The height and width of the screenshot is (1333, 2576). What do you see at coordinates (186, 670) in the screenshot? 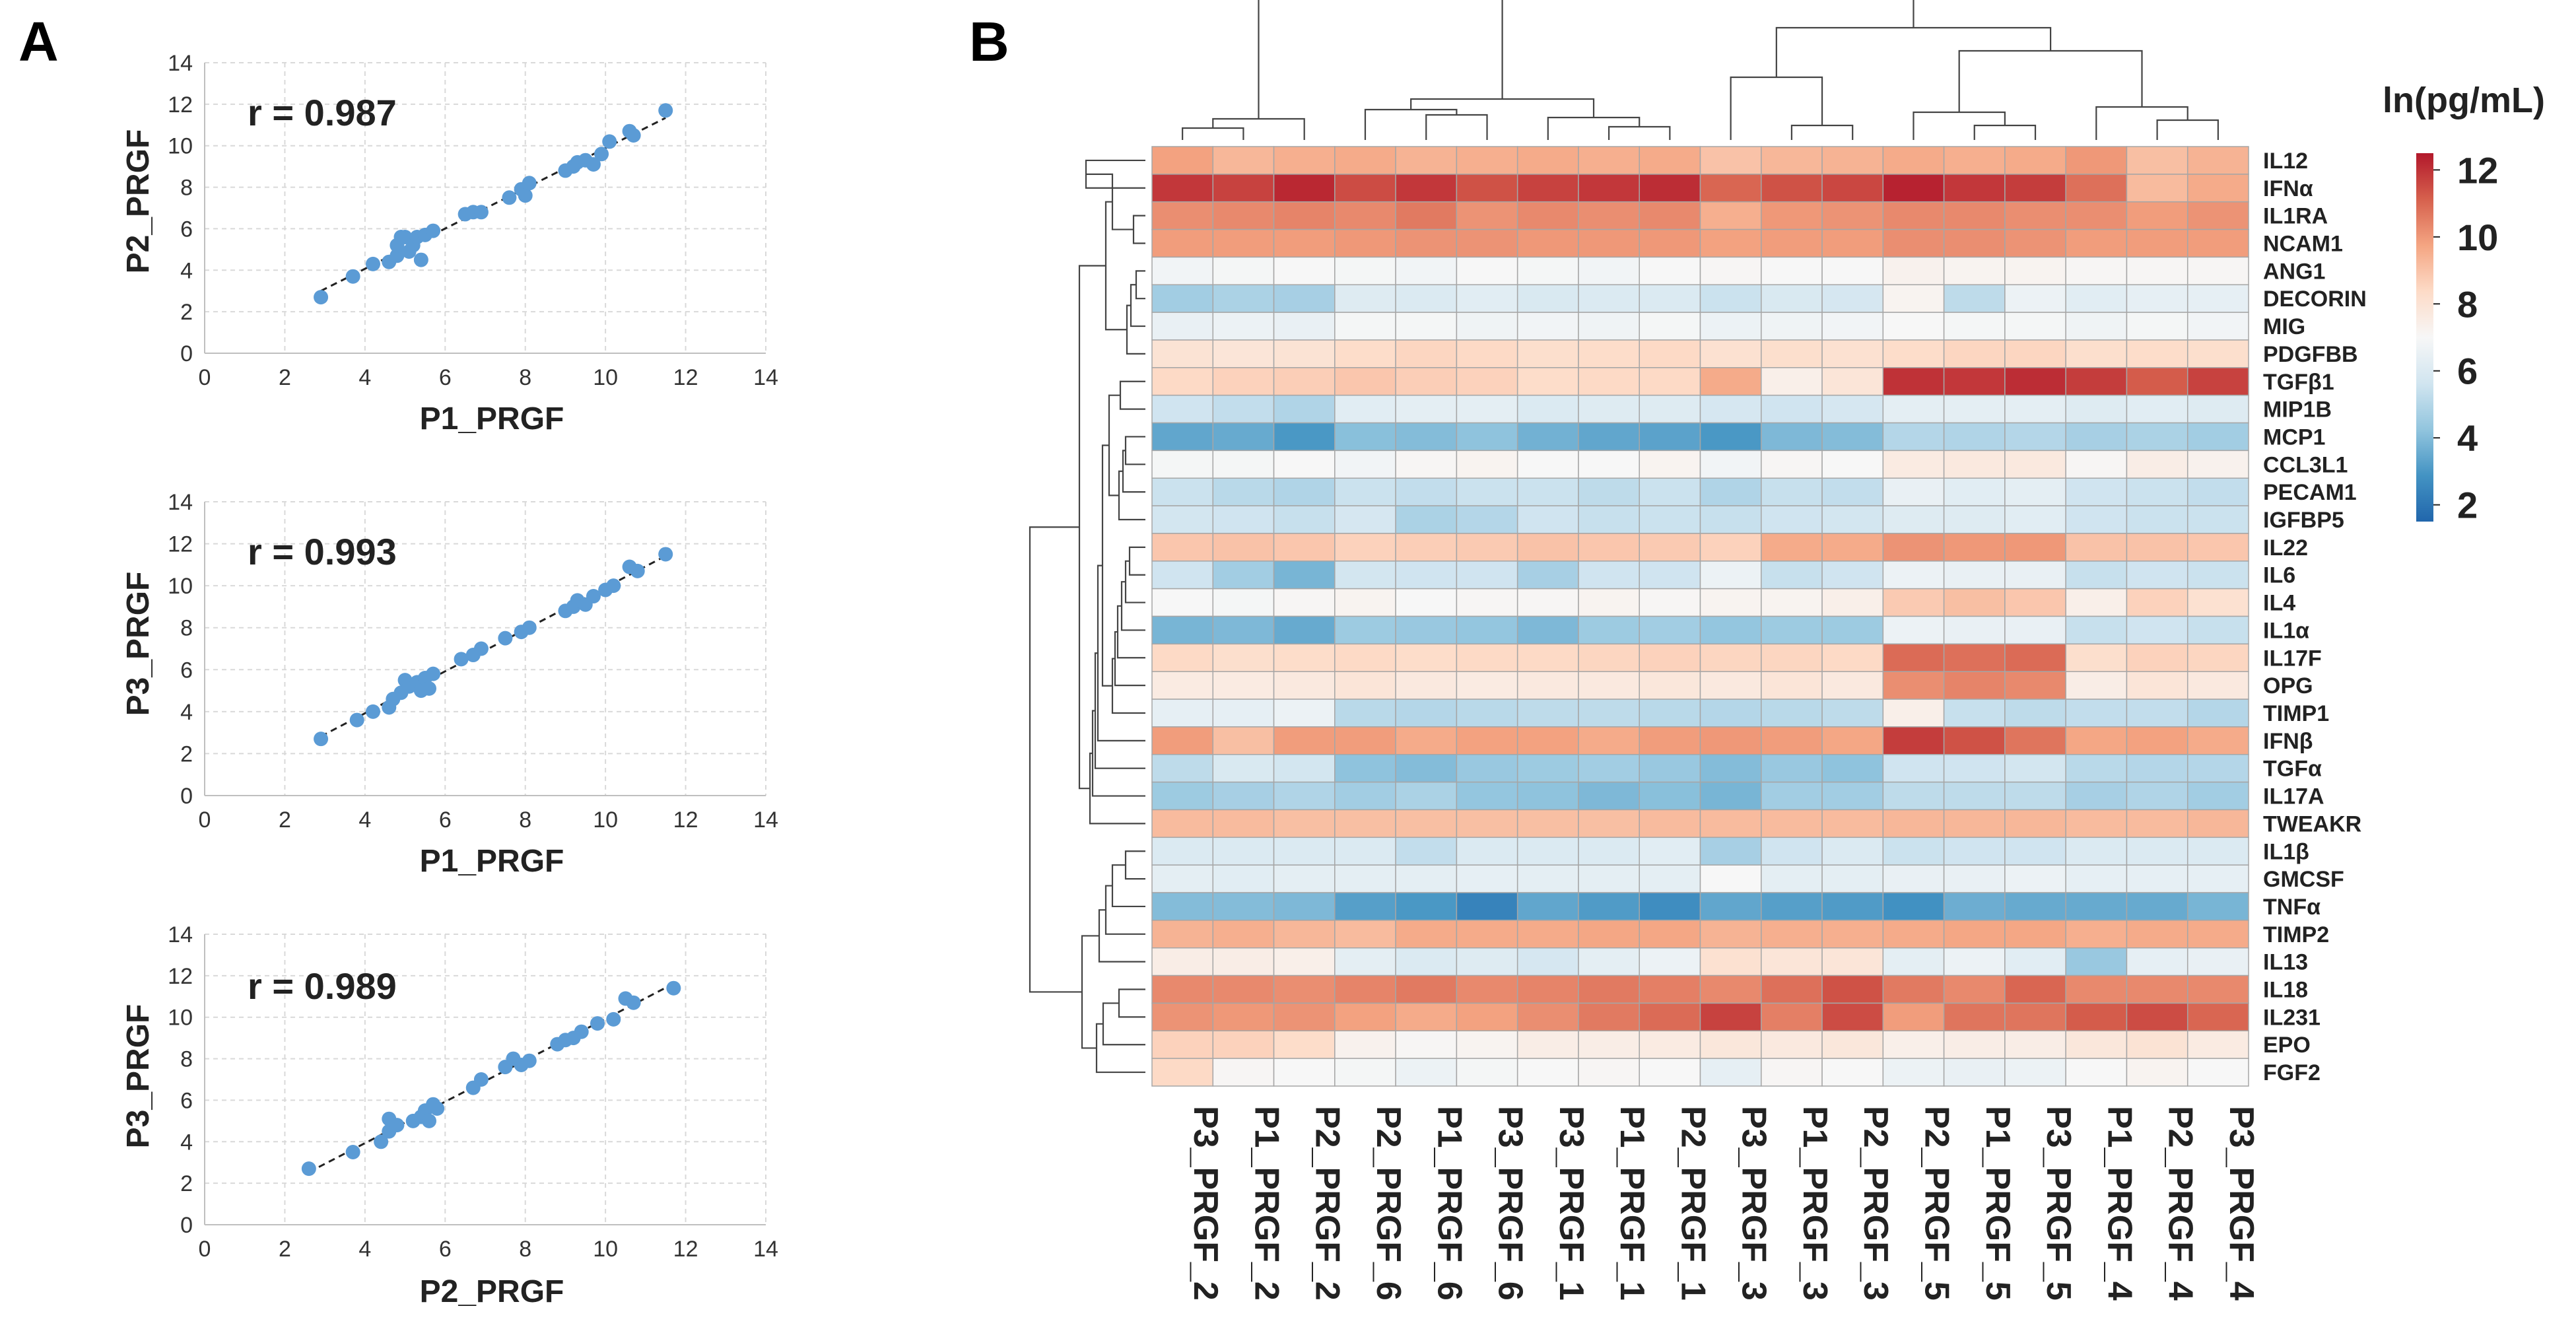
I see `y-tick-label: 6` at bounding box center [186, 670].